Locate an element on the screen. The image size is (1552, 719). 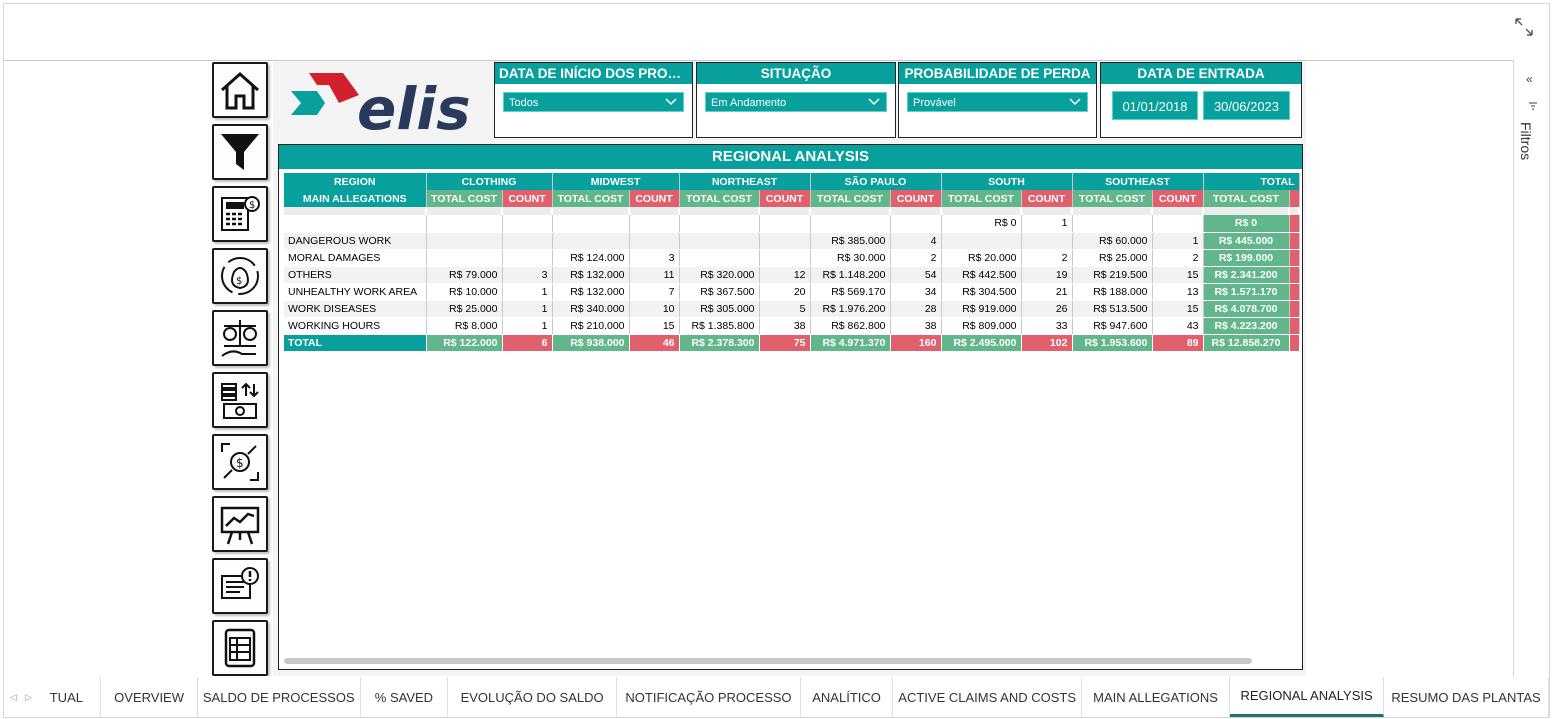
tab-tual: TUAL is located at coordinates (76, 697).